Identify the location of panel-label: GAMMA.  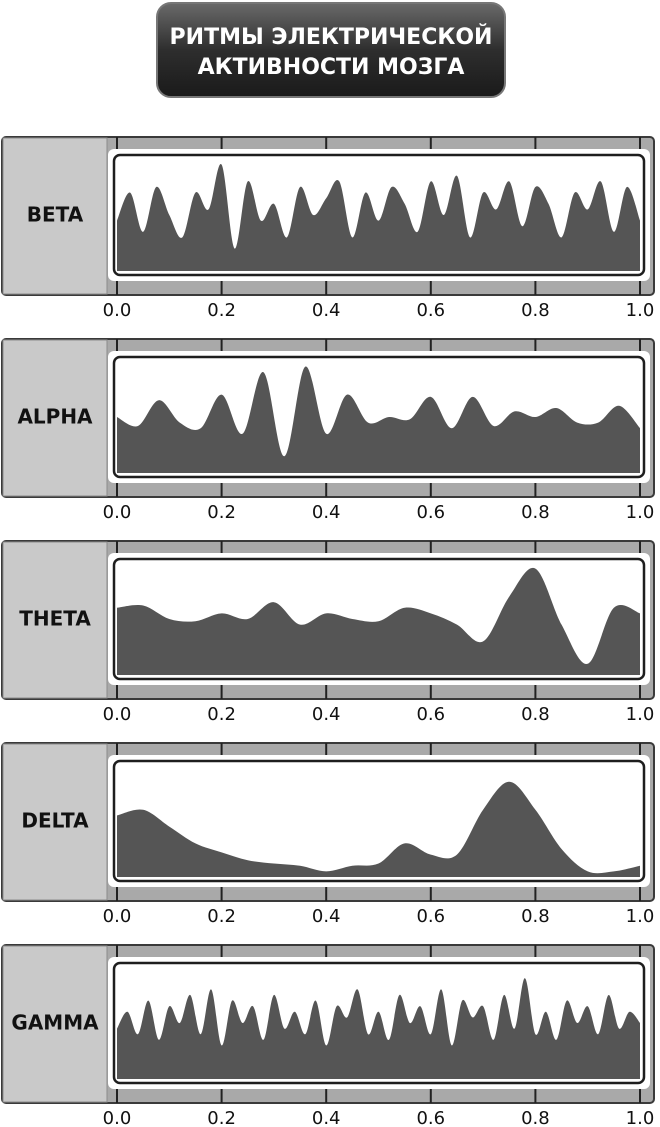
(55, 1023).